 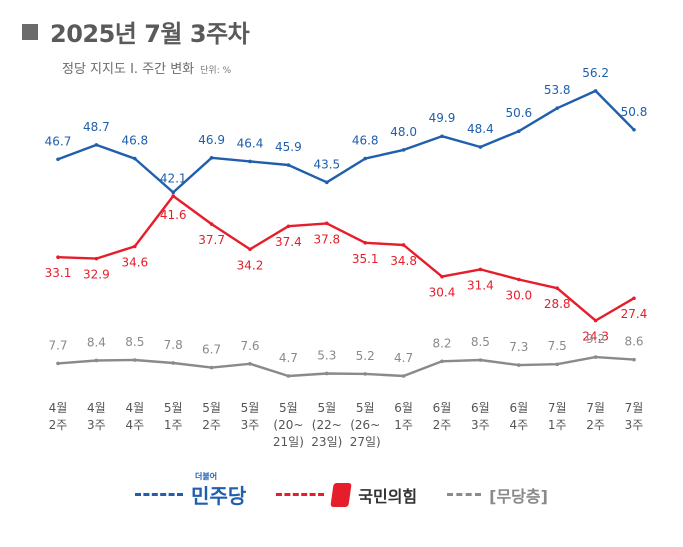 I want to click on series-line-none, so click(x=346, y=366).